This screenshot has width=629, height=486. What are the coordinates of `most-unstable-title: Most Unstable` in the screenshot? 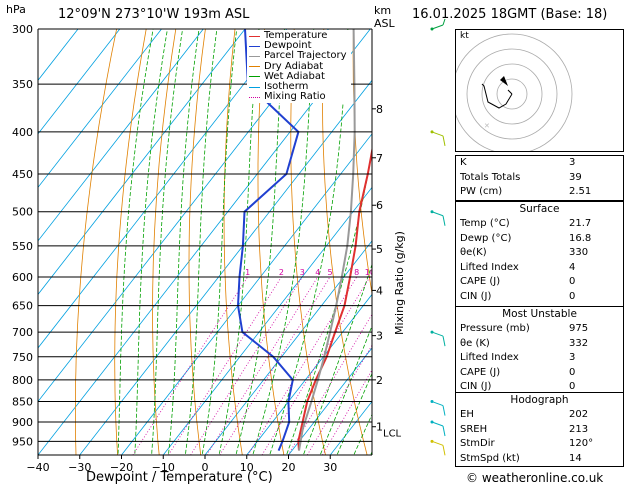 It's located at (539, 314).